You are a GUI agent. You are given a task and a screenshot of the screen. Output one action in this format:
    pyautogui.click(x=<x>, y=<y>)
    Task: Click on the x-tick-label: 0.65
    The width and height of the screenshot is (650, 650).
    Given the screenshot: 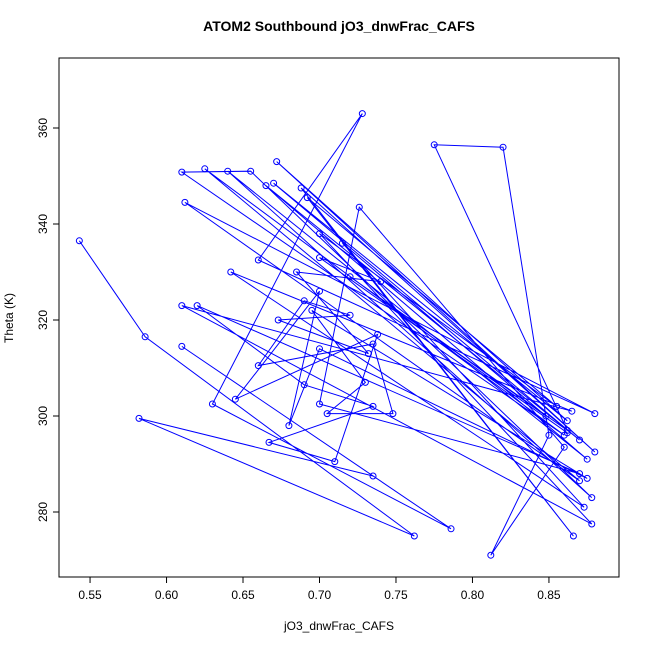 What is the action you would take?
    pyautogui.click(x=243, y=595)
    